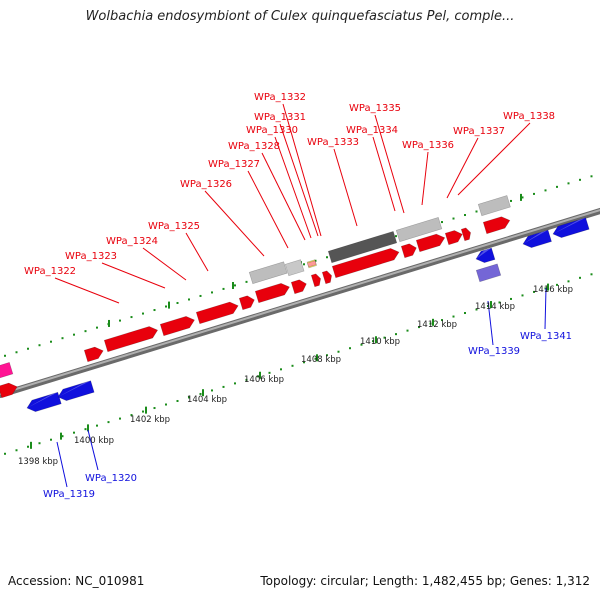 The width and height of the screenshot is (600, 600). Describe the element at coordinates (529, 116) in the screenshot. I see `gene-label: WPa_1338` at that location.